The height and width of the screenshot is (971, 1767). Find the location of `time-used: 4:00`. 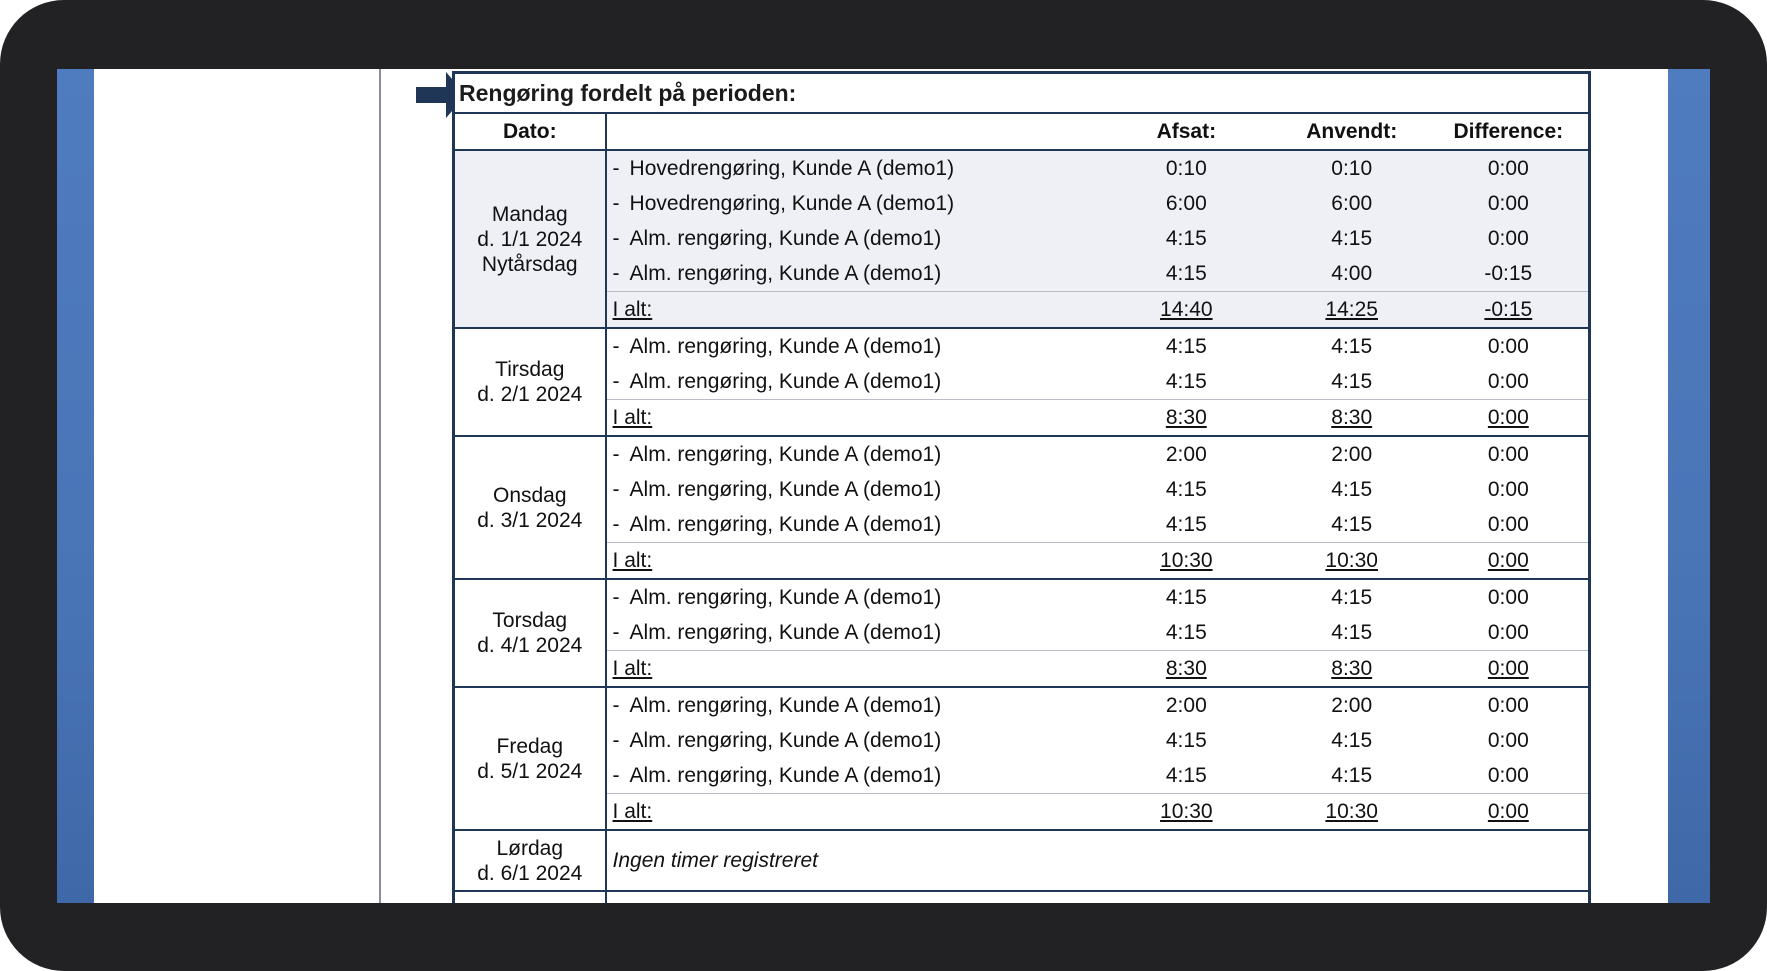

time-used: 4:00 is located at coordinates (1351, 274).